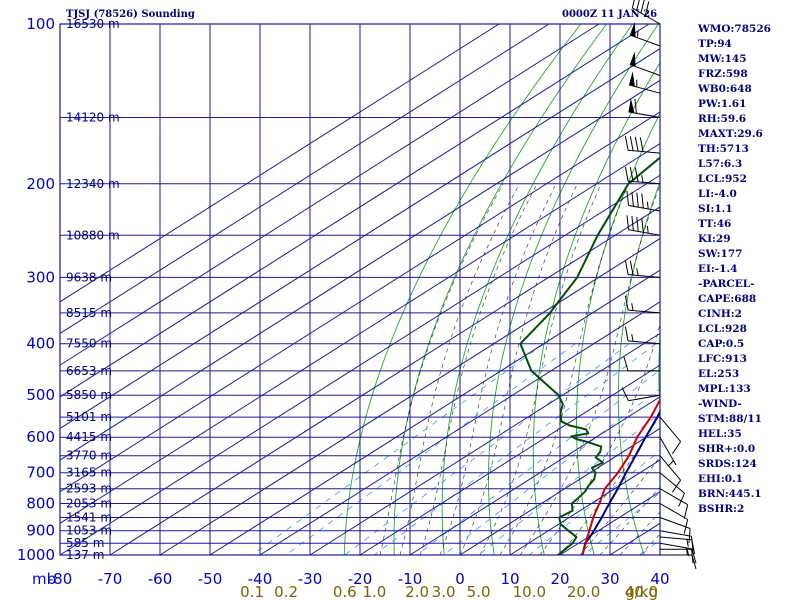  Describe the element at coordinates (93, 24) in the screenshot. I see `height-label: 16530 m` at that location.